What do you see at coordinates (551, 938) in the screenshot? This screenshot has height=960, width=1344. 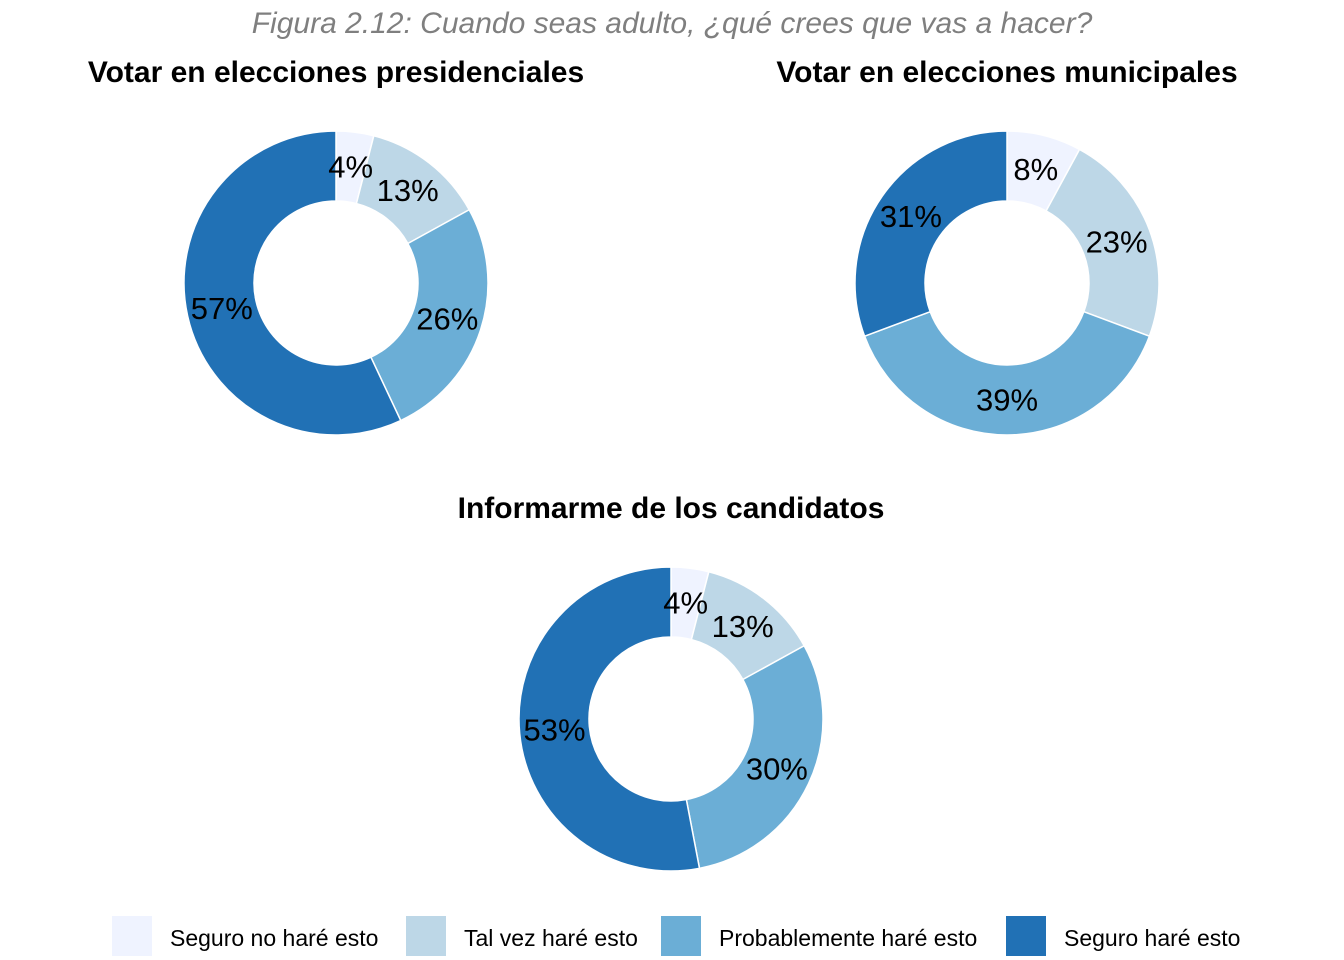 I see `legend-label-tal-vez: Tal vez haré esto` at bounding box center [551, 938].